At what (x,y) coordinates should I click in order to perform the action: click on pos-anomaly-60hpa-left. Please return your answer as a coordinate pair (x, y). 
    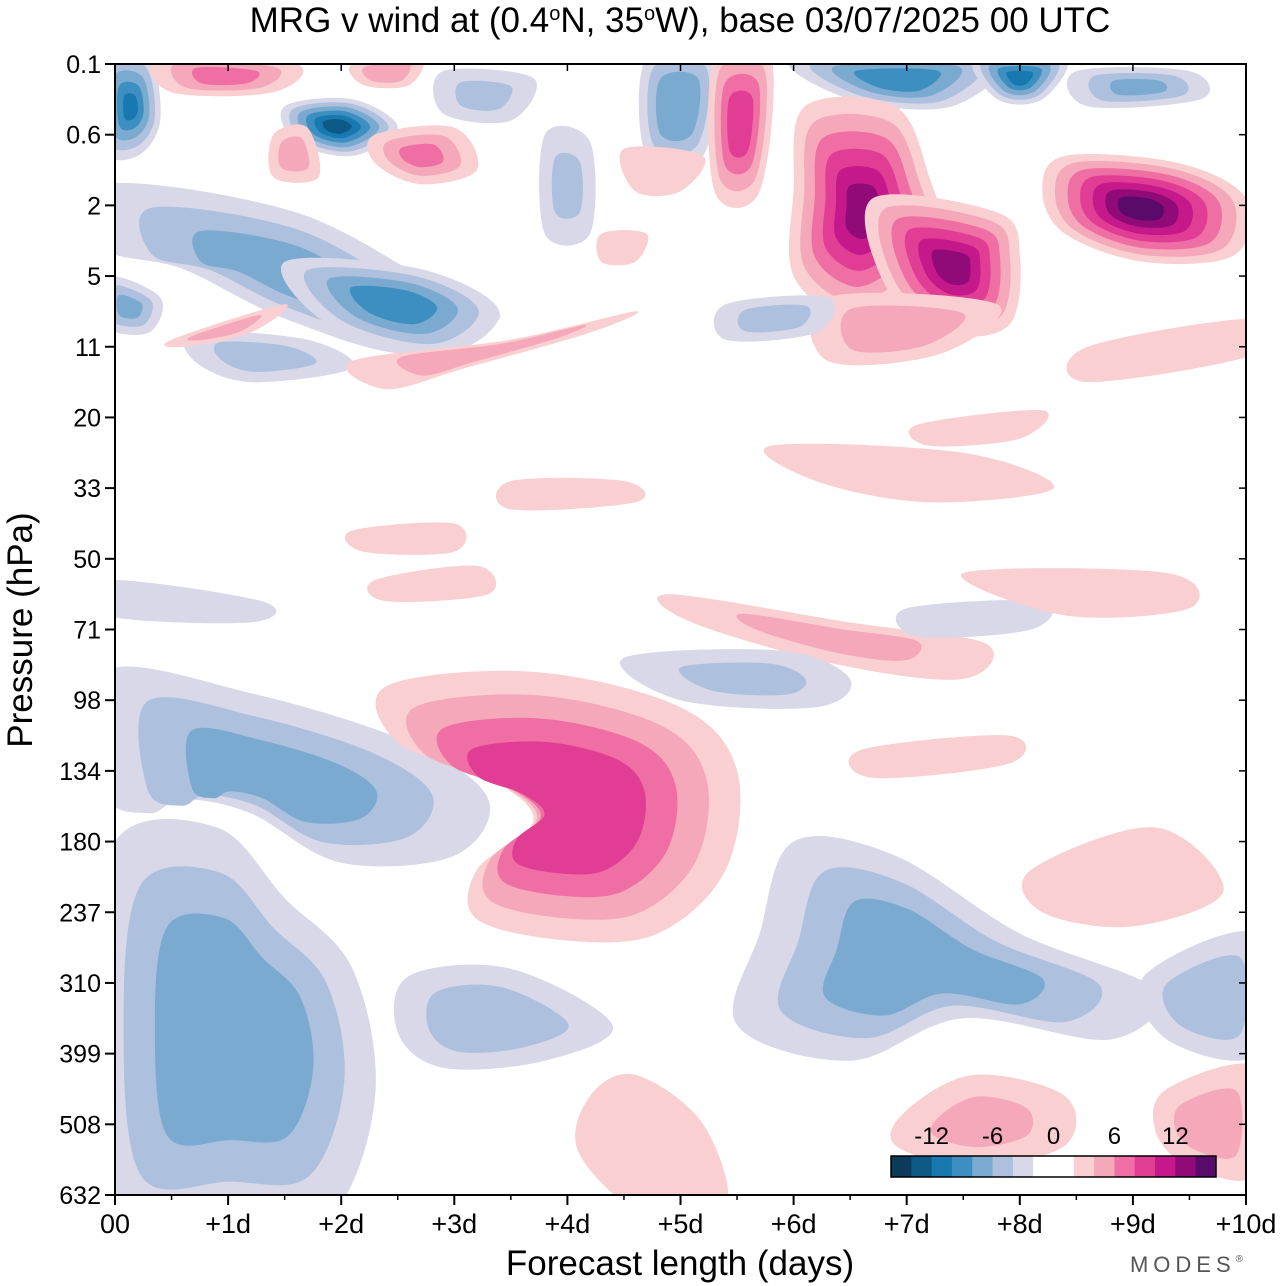
    Looking at the image, I should click on (432, 583).